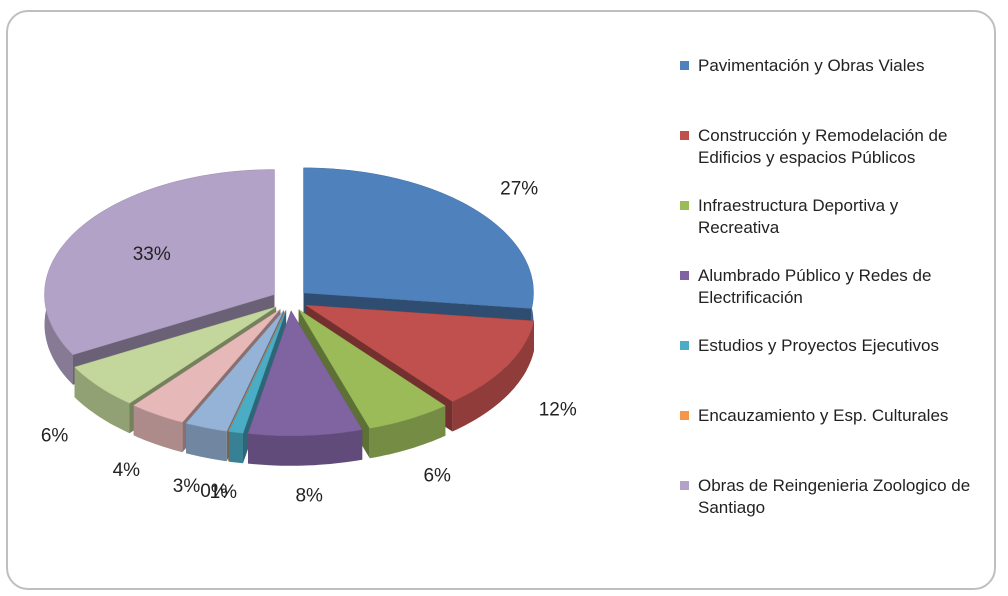 This screenshot has width=1008, height=596. Describe the element at coordinates (127, 470) in the screenshot. I see `data-label: 4%` at that location.